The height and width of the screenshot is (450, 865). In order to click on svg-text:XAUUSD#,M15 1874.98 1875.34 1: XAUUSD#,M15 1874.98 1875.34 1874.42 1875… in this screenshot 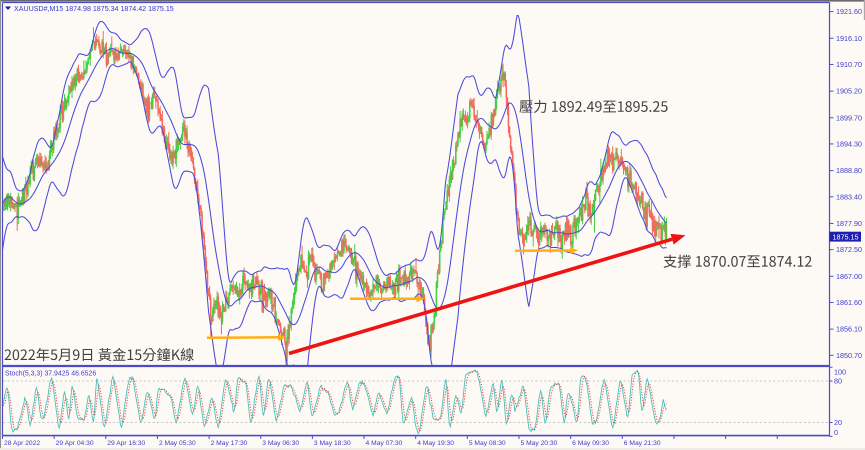, I will do `click(94, 9)`.